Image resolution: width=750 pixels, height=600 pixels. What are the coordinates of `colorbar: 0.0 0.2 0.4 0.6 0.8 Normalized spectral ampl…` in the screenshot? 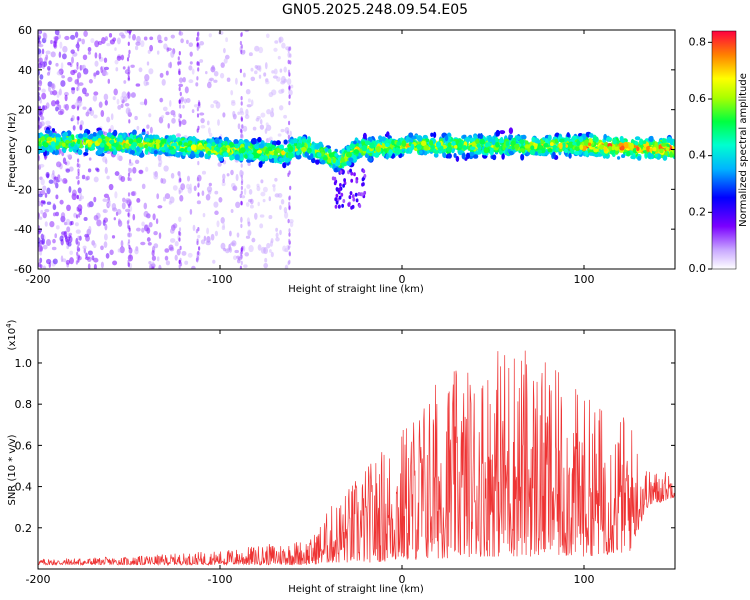 It's located at (719, 152).